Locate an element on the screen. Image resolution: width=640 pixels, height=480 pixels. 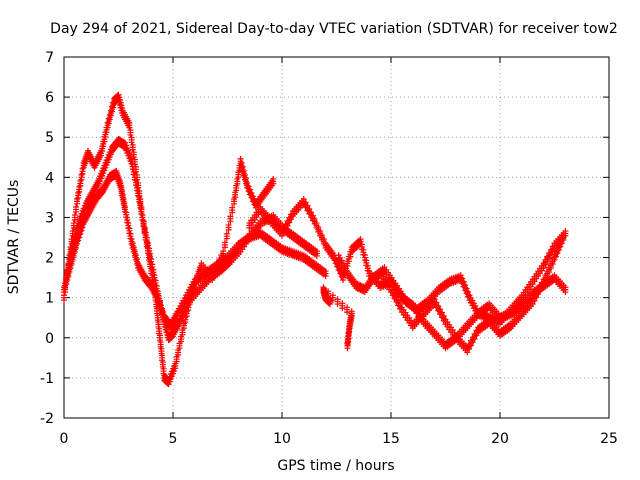
series-trace-a is located at coordinates (195, 249).